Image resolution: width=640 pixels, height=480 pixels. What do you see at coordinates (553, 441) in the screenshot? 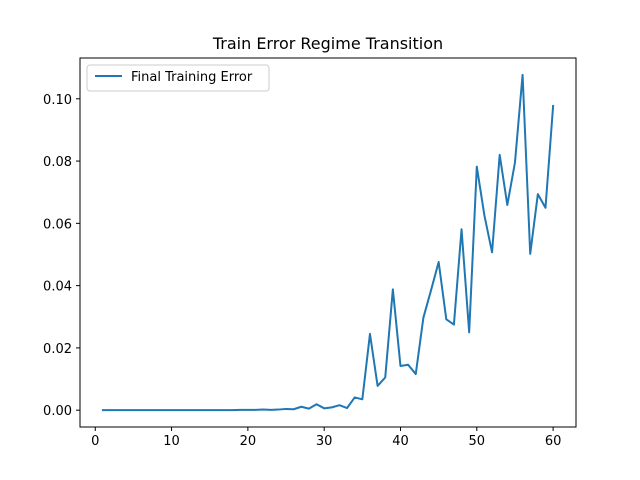
I see `x-tick-label: 60` at bounding box center [553, 441].